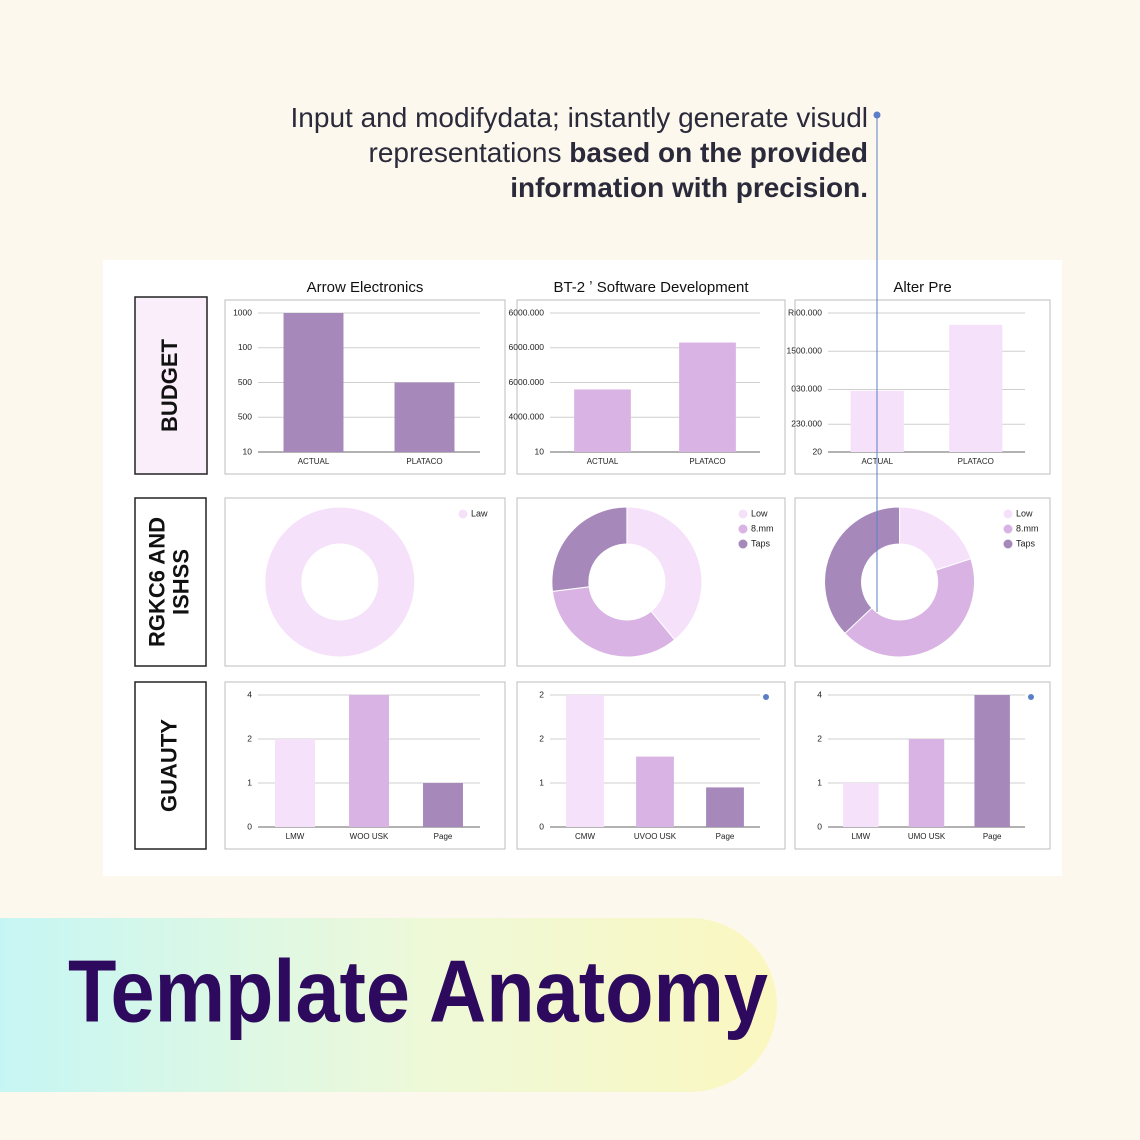  Describe the element at coordinates (805, 312) in the screenshot. I see `y-tick-label: Ri00.000` at that location.